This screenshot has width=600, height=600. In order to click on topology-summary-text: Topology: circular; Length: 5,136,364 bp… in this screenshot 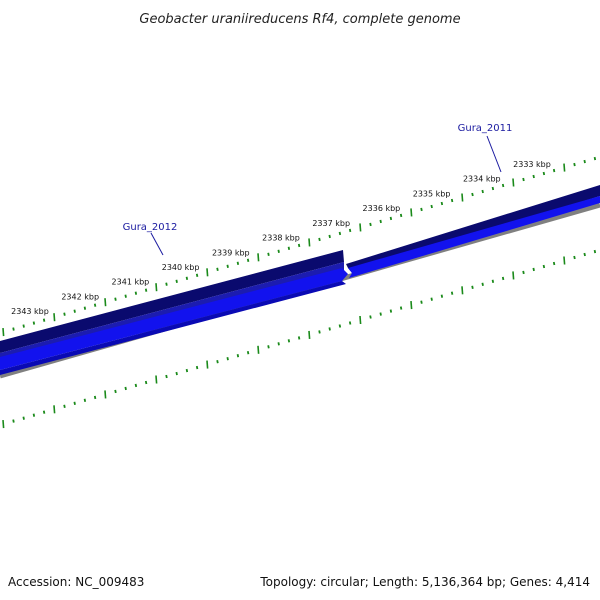, I will do `click(424, 582)`.